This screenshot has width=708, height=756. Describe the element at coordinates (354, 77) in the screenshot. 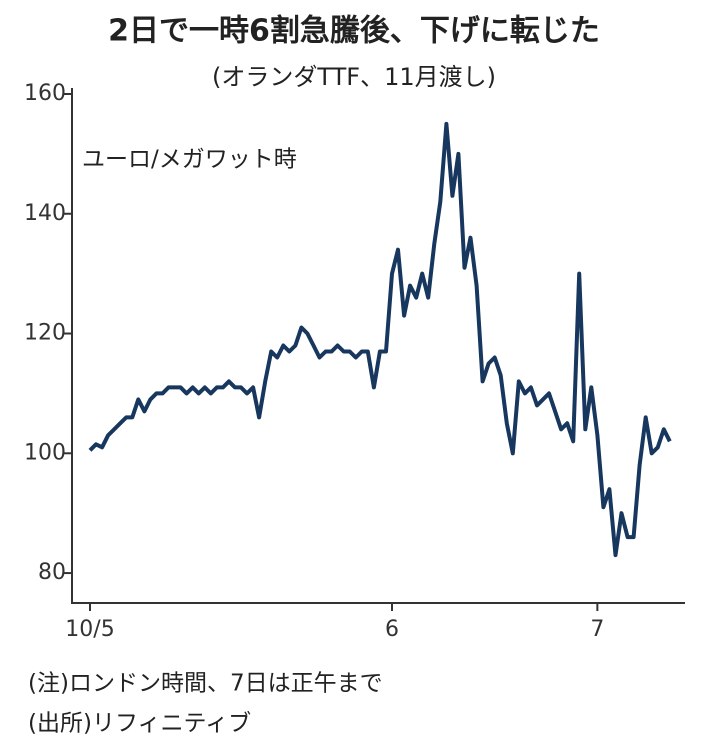

I see `chart-subtitle: (オランダTTF、11月渡し)` at that location.